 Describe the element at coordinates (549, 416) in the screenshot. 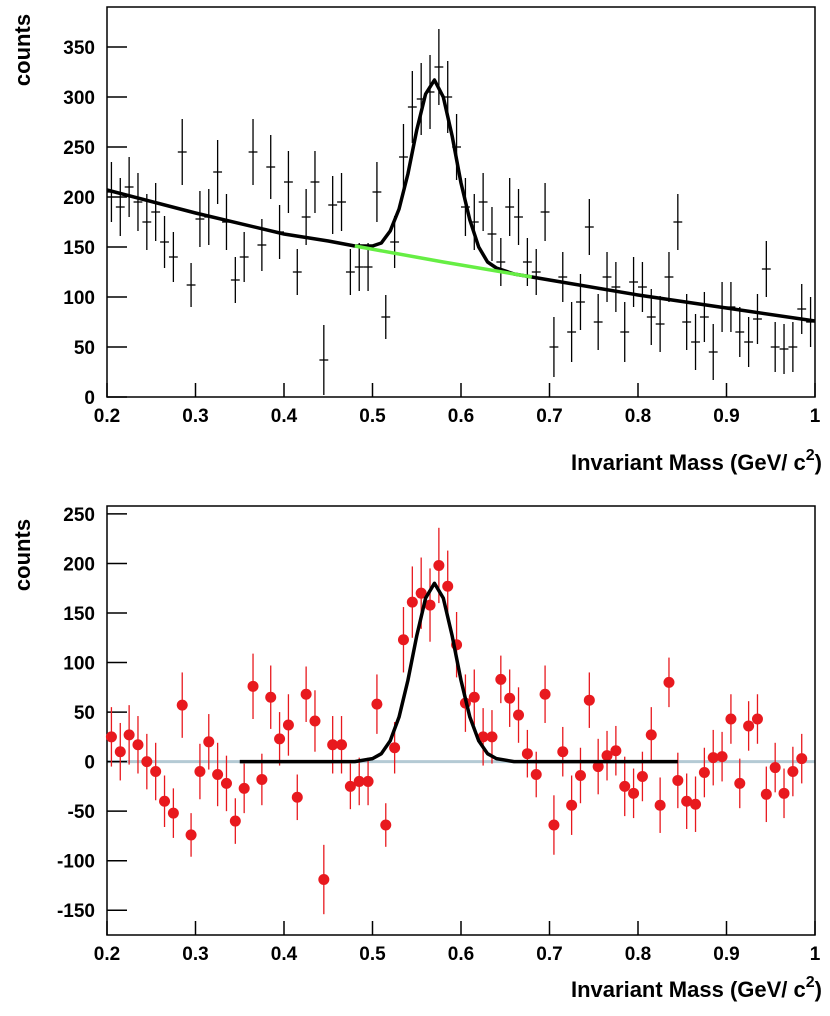

I see `x-tick-label: 0.7` at that location.